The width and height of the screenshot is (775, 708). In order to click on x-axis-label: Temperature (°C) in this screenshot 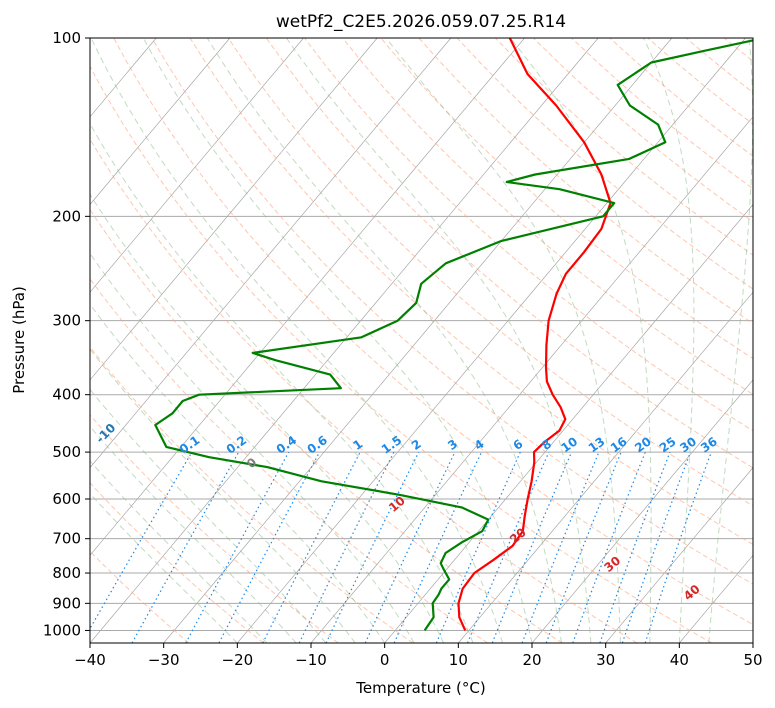, I will do `click(420, 688)`.